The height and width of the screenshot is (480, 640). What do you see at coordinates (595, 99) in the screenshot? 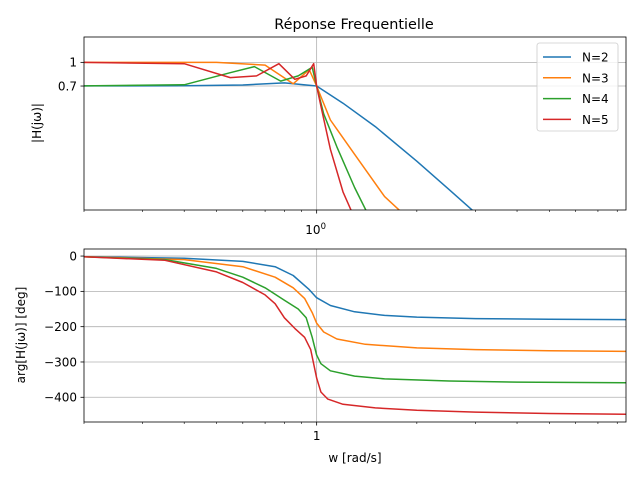
I see `legend-label: N=4` at bounding box center [595, 99].